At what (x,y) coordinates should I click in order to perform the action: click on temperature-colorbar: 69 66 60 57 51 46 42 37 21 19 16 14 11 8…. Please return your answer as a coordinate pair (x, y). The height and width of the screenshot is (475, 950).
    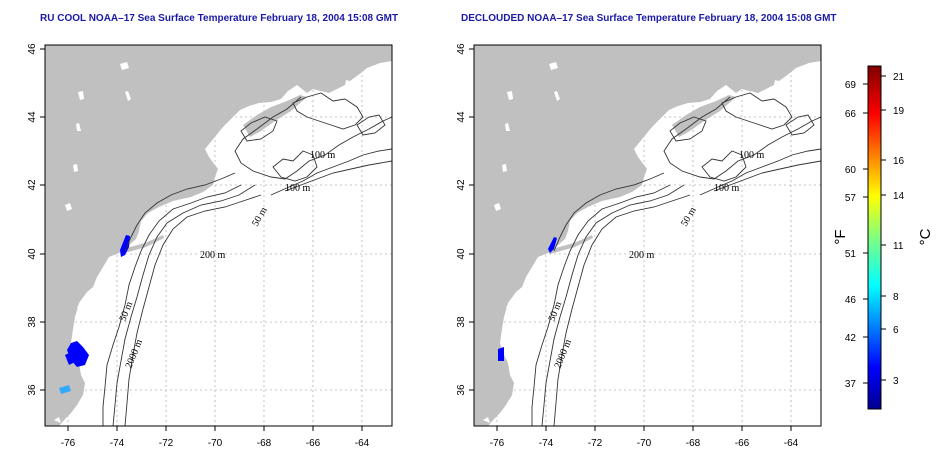
    Looking at the image, I should click on (883, 237).